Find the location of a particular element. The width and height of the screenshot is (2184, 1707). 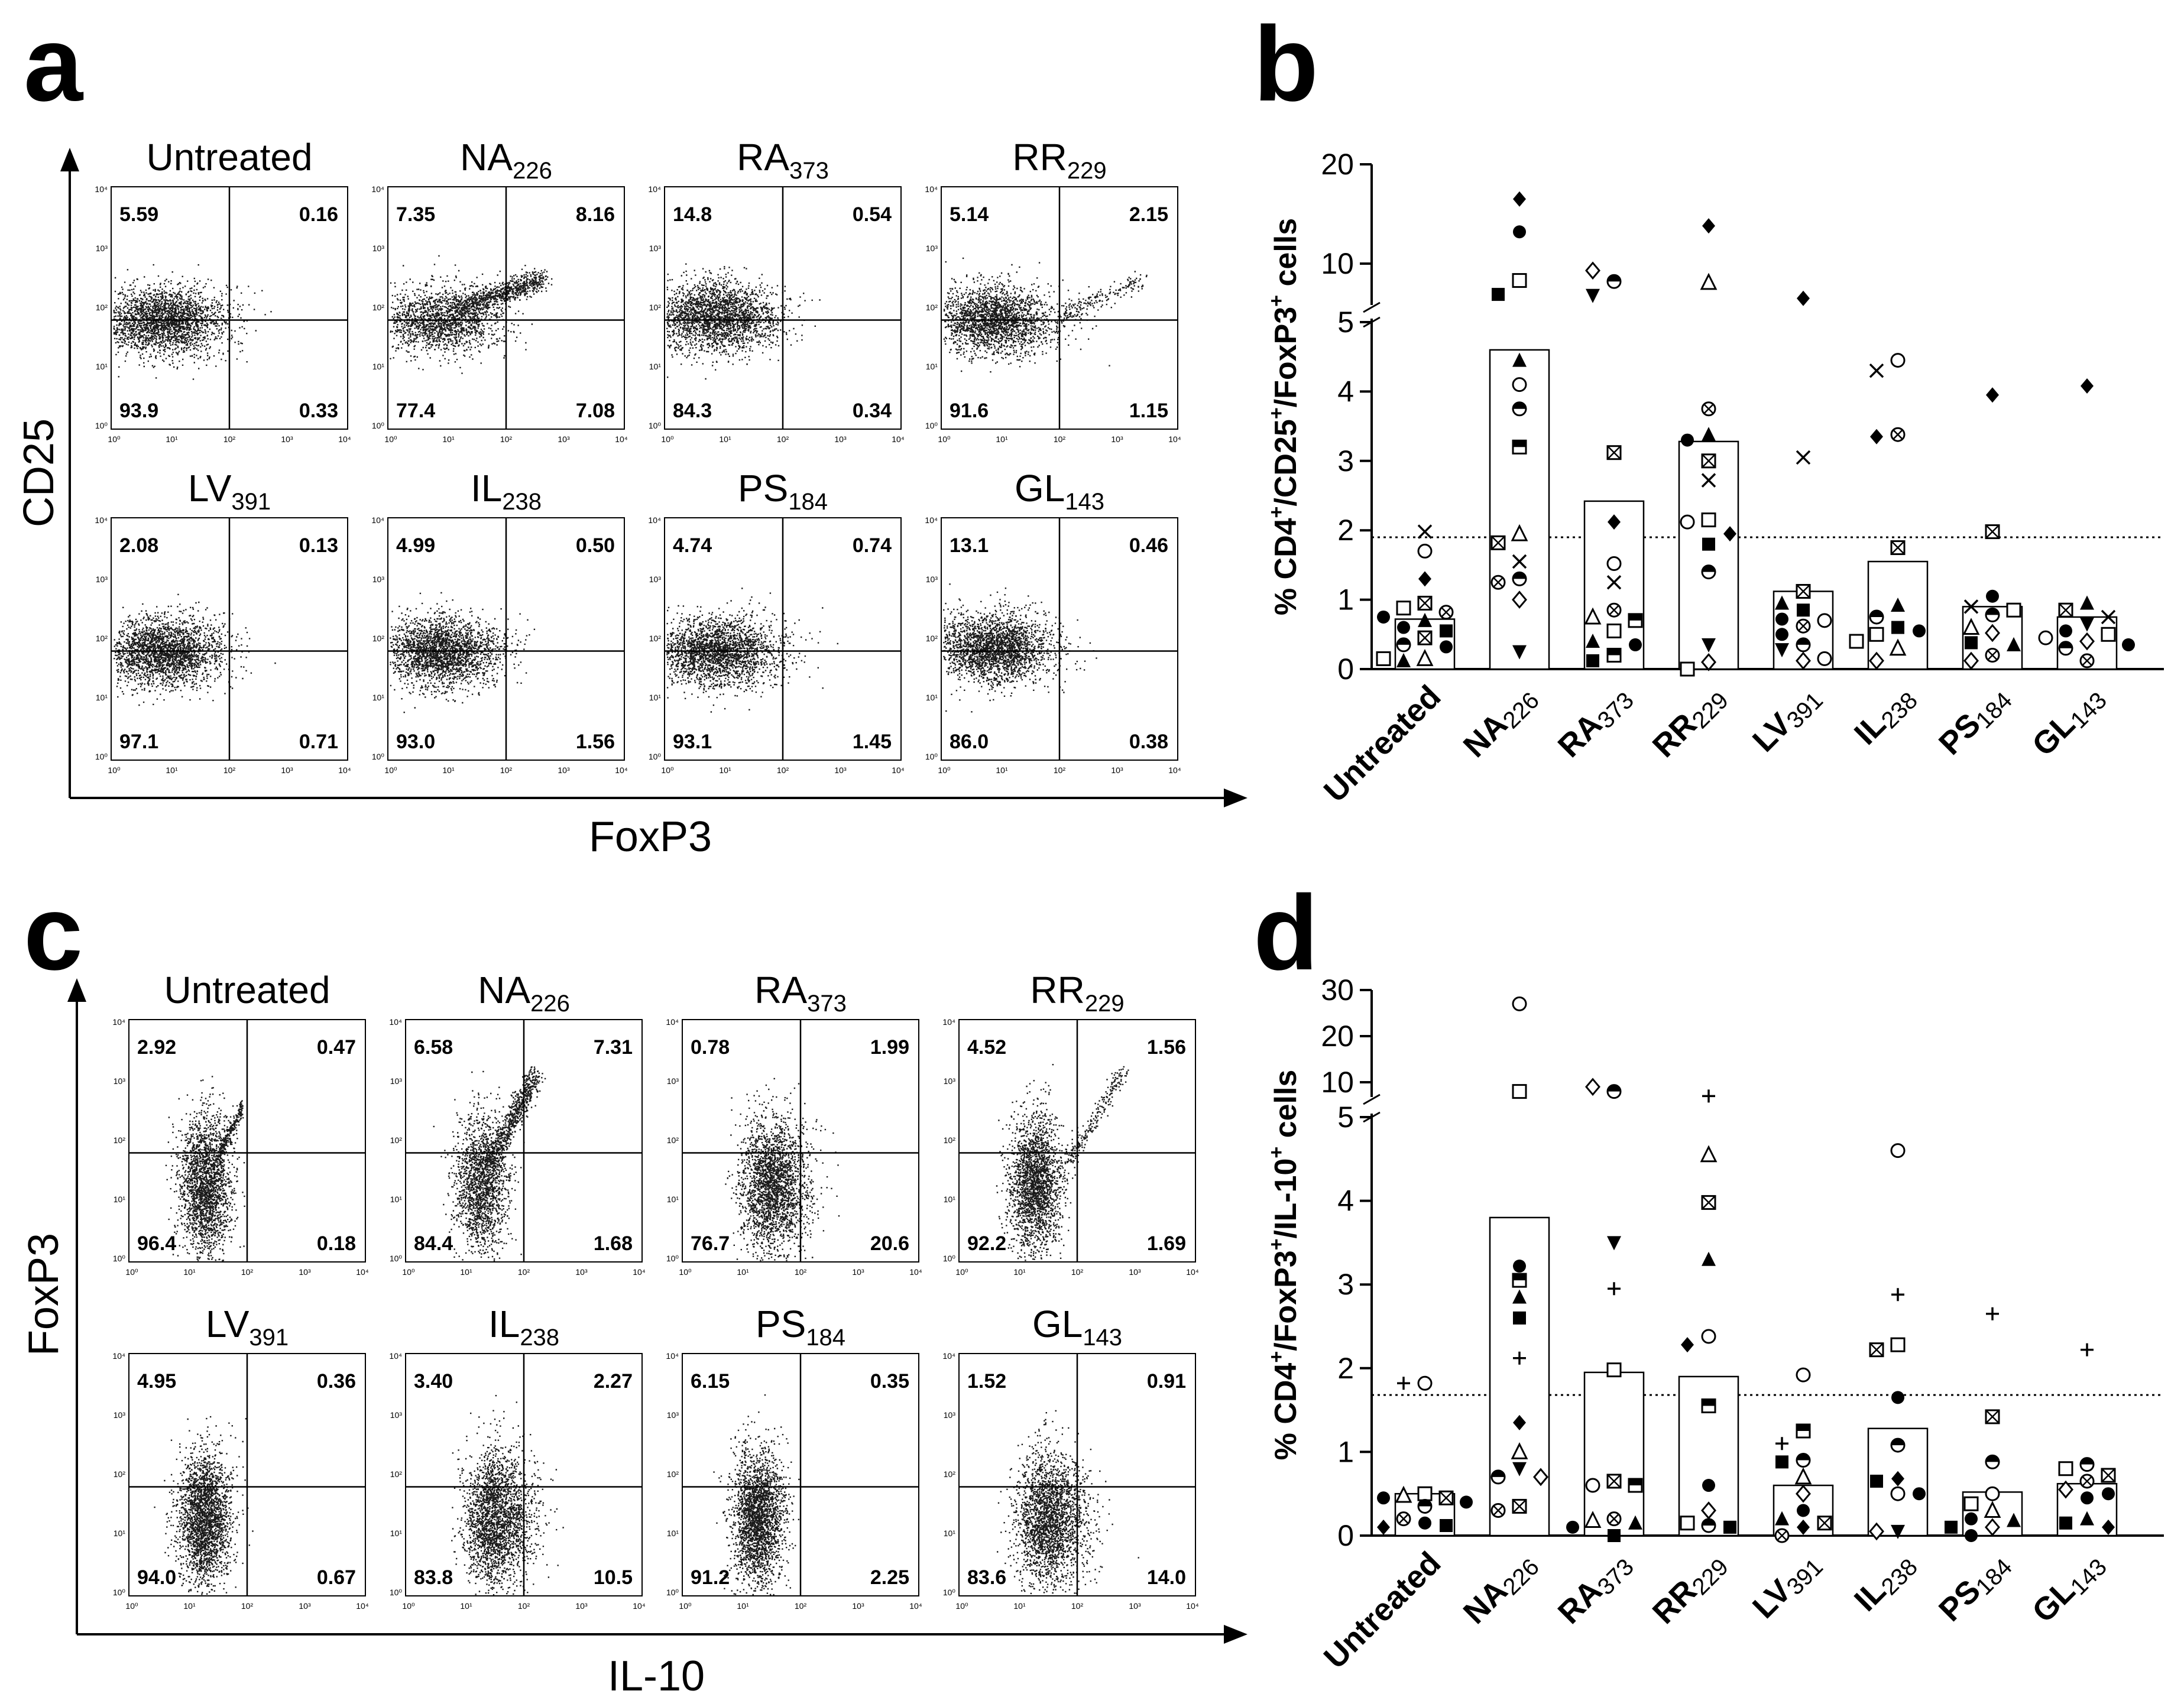

quadrant-value-upper-left: 5.59 is located at coordinates (138, 215).